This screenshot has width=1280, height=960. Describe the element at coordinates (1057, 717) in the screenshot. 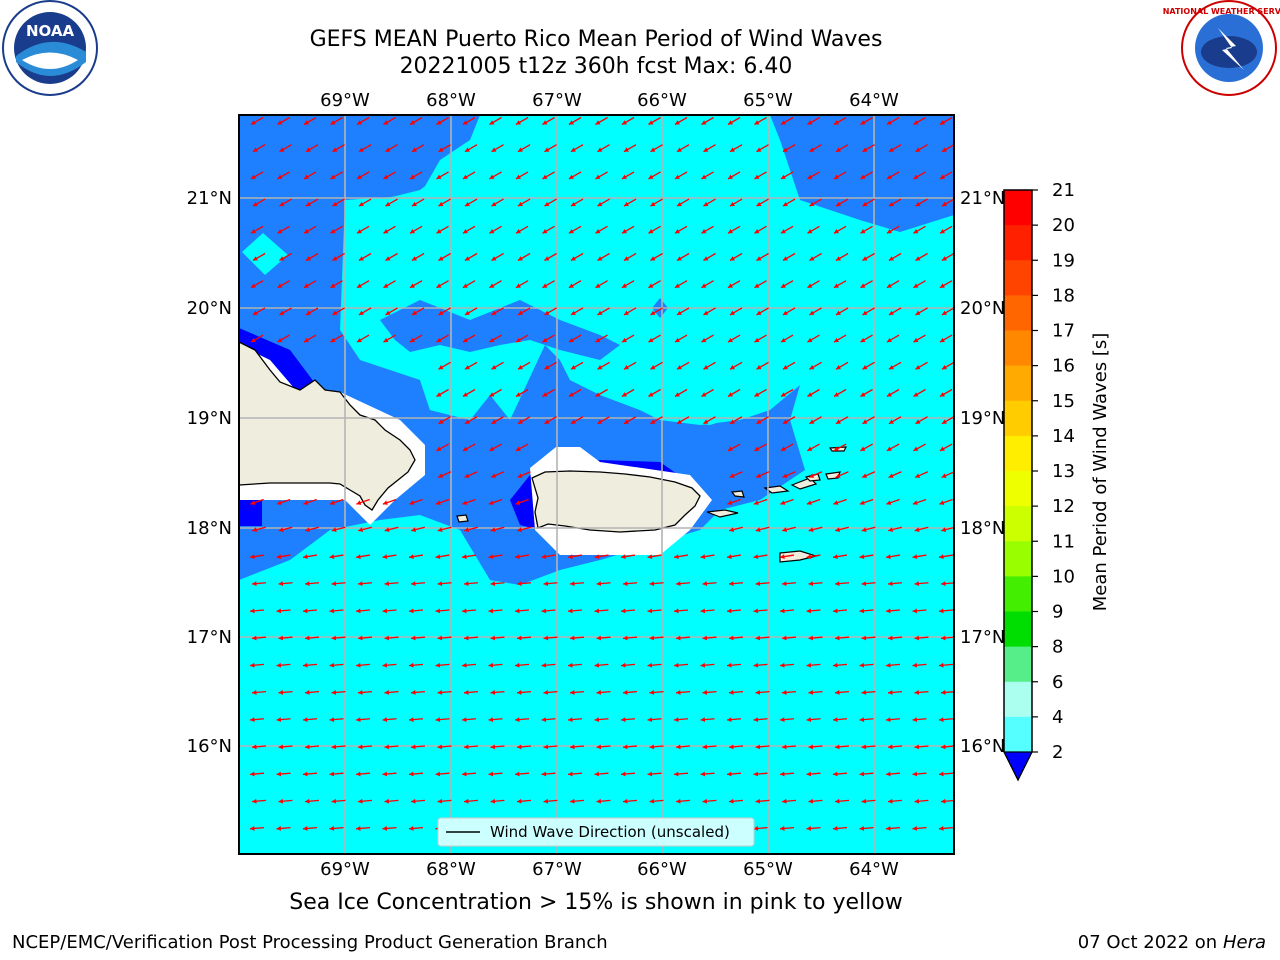

I see `colorbar-tick-label: 4` at that location.